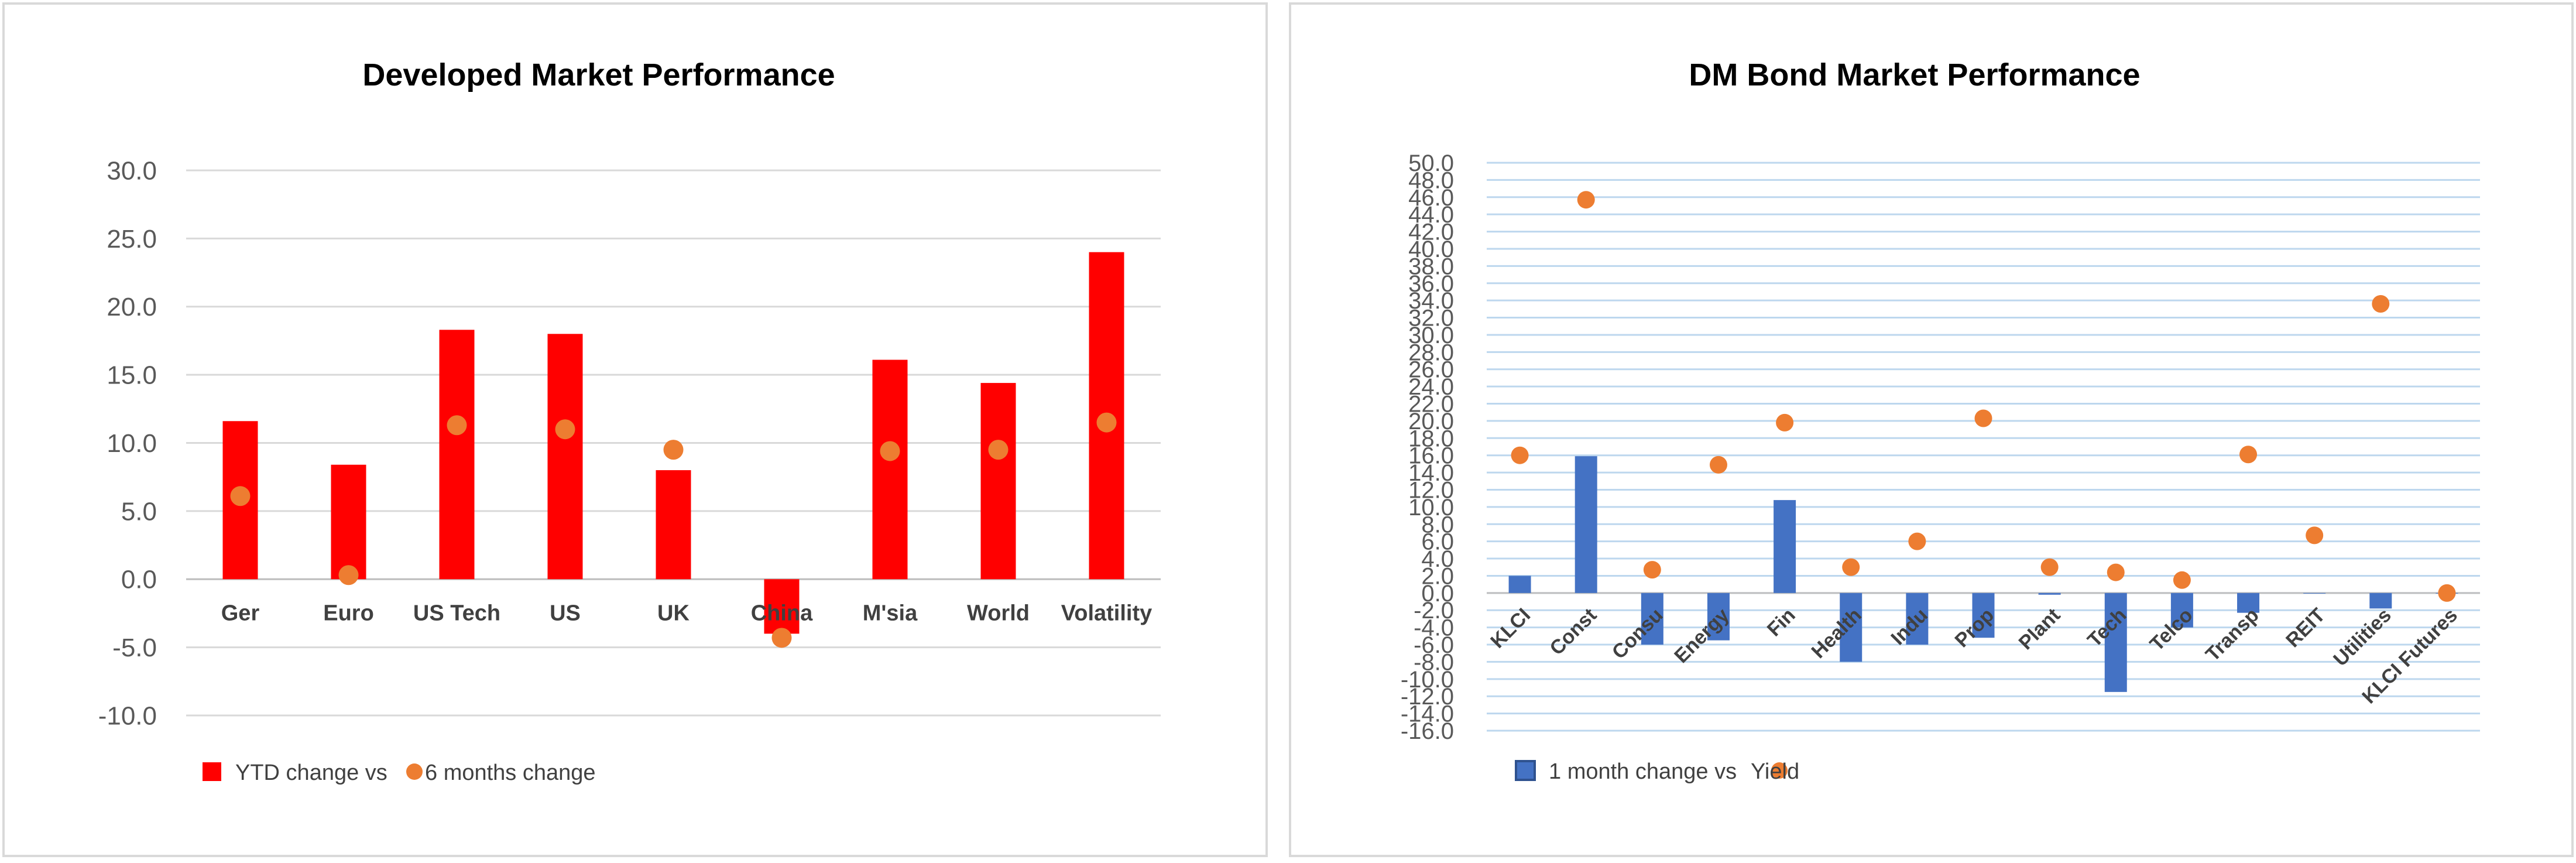  Describe the element at coordinates (457, 426) in the screenshot. I see `point-us-tech` at that location.